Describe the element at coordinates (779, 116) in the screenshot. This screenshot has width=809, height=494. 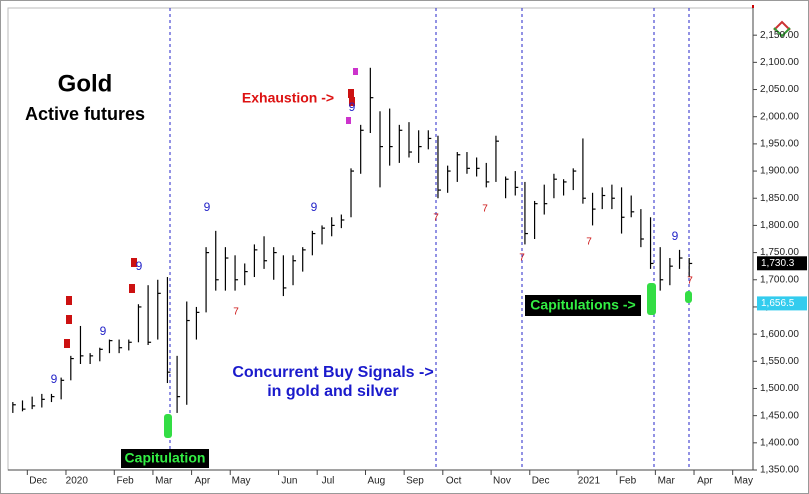
I see `y-tick-label: 2,000.00` at that location.